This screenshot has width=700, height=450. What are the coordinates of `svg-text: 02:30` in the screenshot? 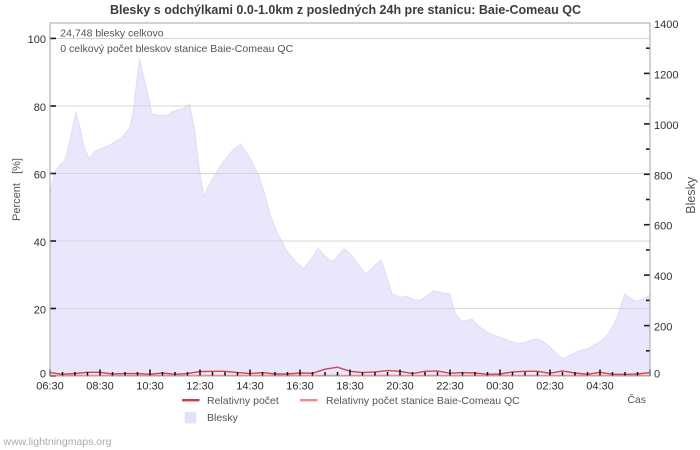 It's located at (550, 386).